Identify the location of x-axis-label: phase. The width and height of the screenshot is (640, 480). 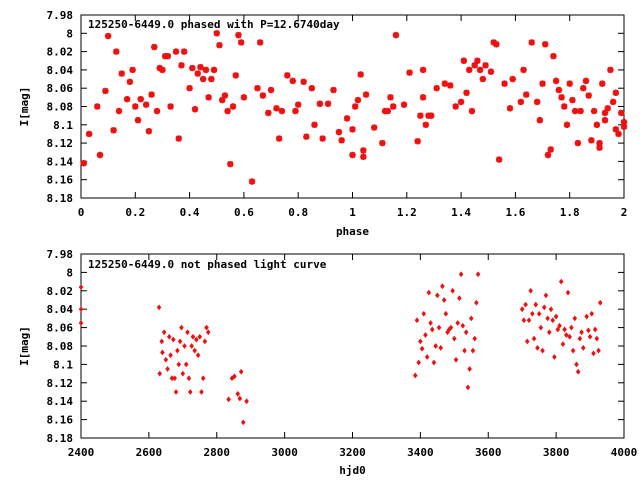
(352, 231).